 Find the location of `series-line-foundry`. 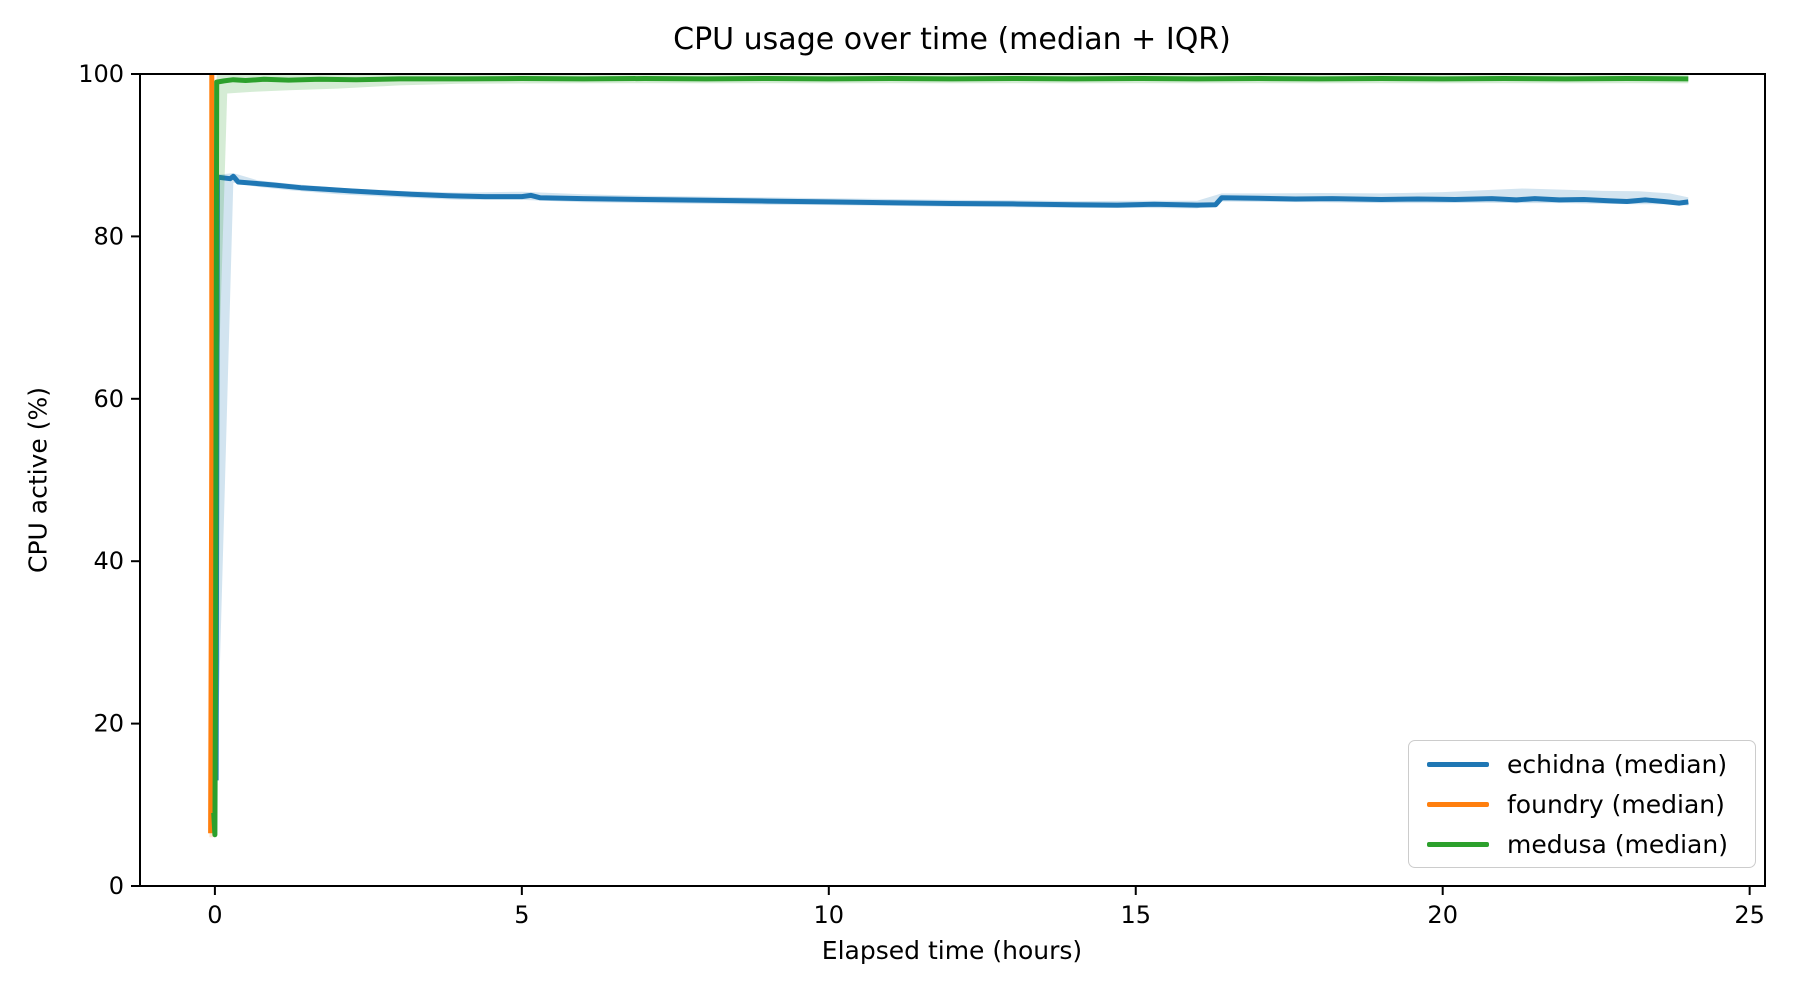

series-line-foundry is located at coordinates (211, 454).